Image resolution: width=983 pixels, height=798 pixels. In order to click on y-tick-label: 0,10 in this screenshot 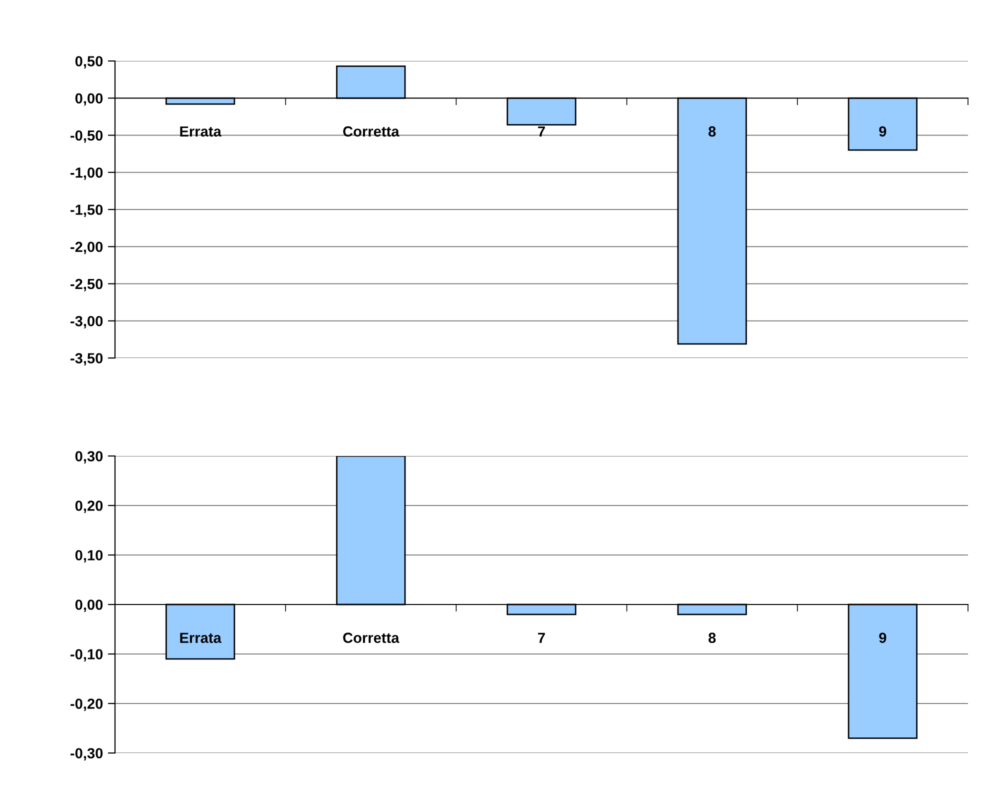, I will do `click(89, 556)`.